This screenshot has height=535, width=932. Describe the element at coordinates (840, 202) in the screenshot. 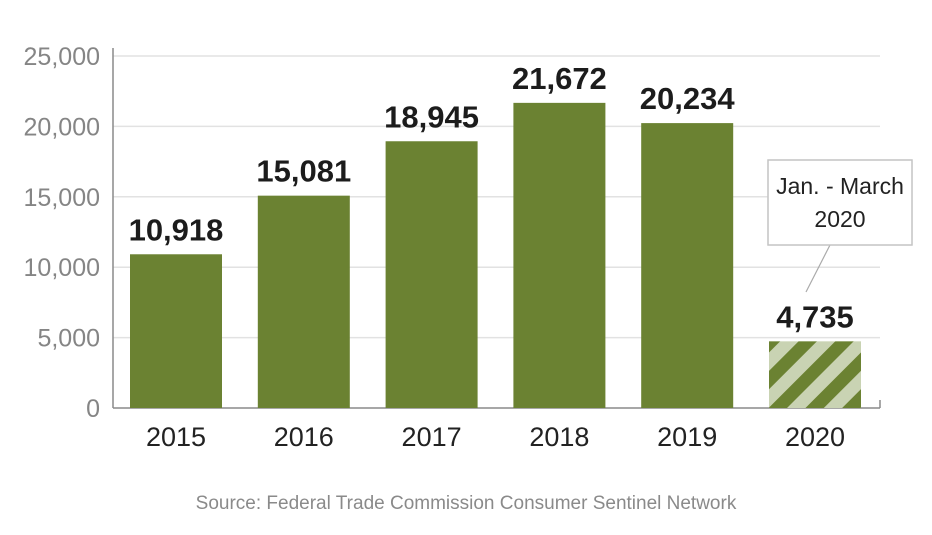

I see `annotation-box` at that location.